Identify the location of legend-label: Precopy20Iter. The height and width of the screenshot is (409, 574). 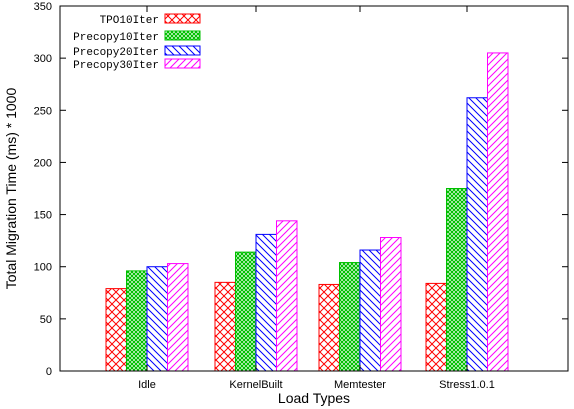
(116, 53).